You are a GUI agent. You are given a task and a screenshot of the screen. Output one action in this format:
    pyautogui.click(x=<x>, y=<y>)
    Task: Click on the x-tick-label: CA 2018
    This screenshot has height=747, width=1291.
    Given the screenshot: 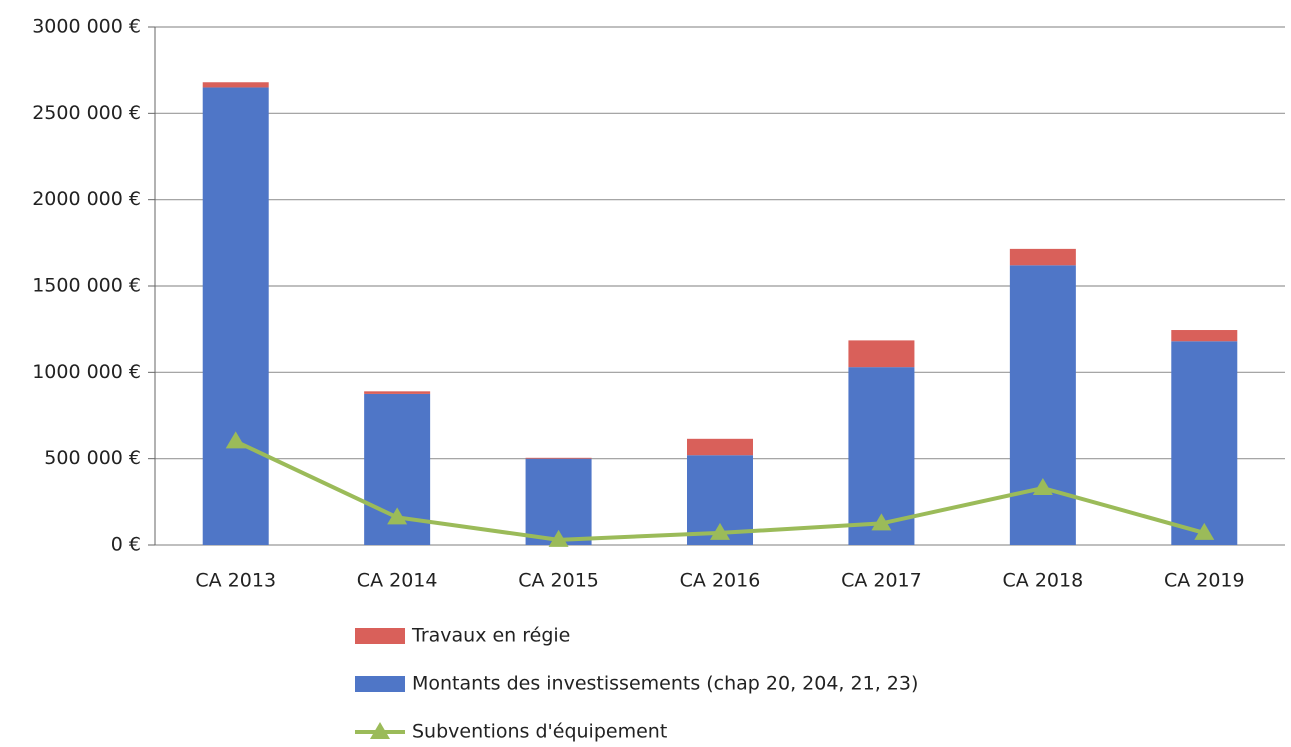 What is the action you would take?
    pyautogui.click(x=1043, y=581)
    